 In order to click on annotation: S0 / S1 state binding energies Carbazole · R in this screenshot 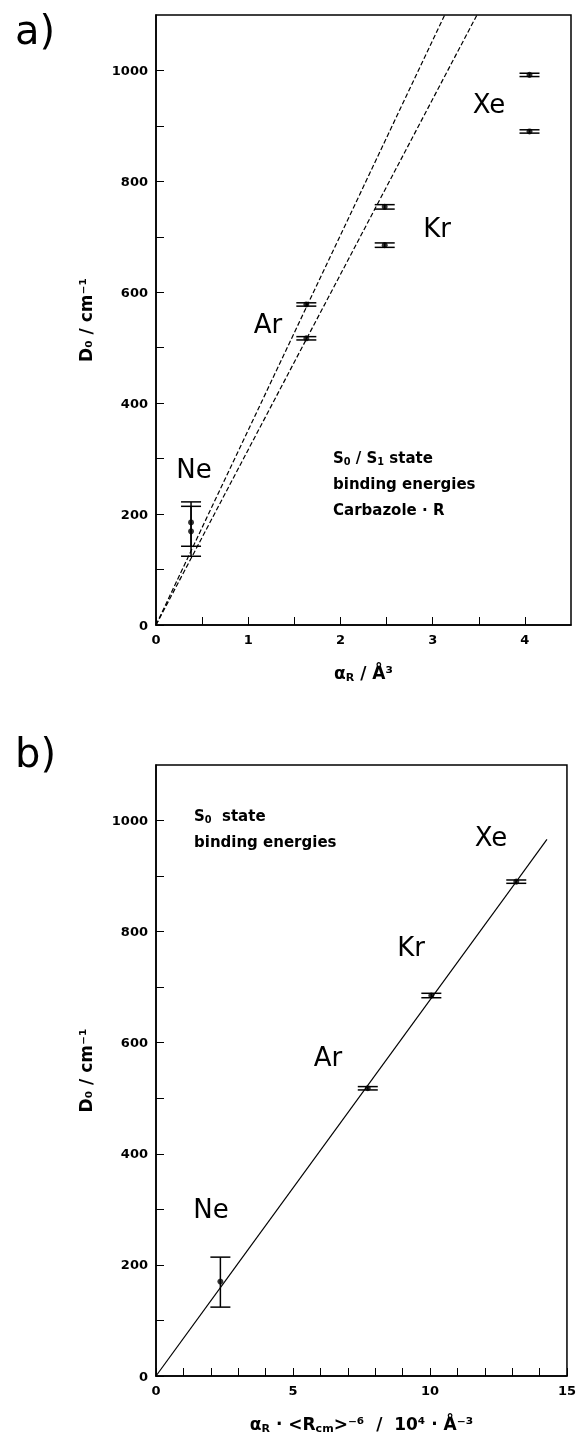, I will do `click(404, 484)`.